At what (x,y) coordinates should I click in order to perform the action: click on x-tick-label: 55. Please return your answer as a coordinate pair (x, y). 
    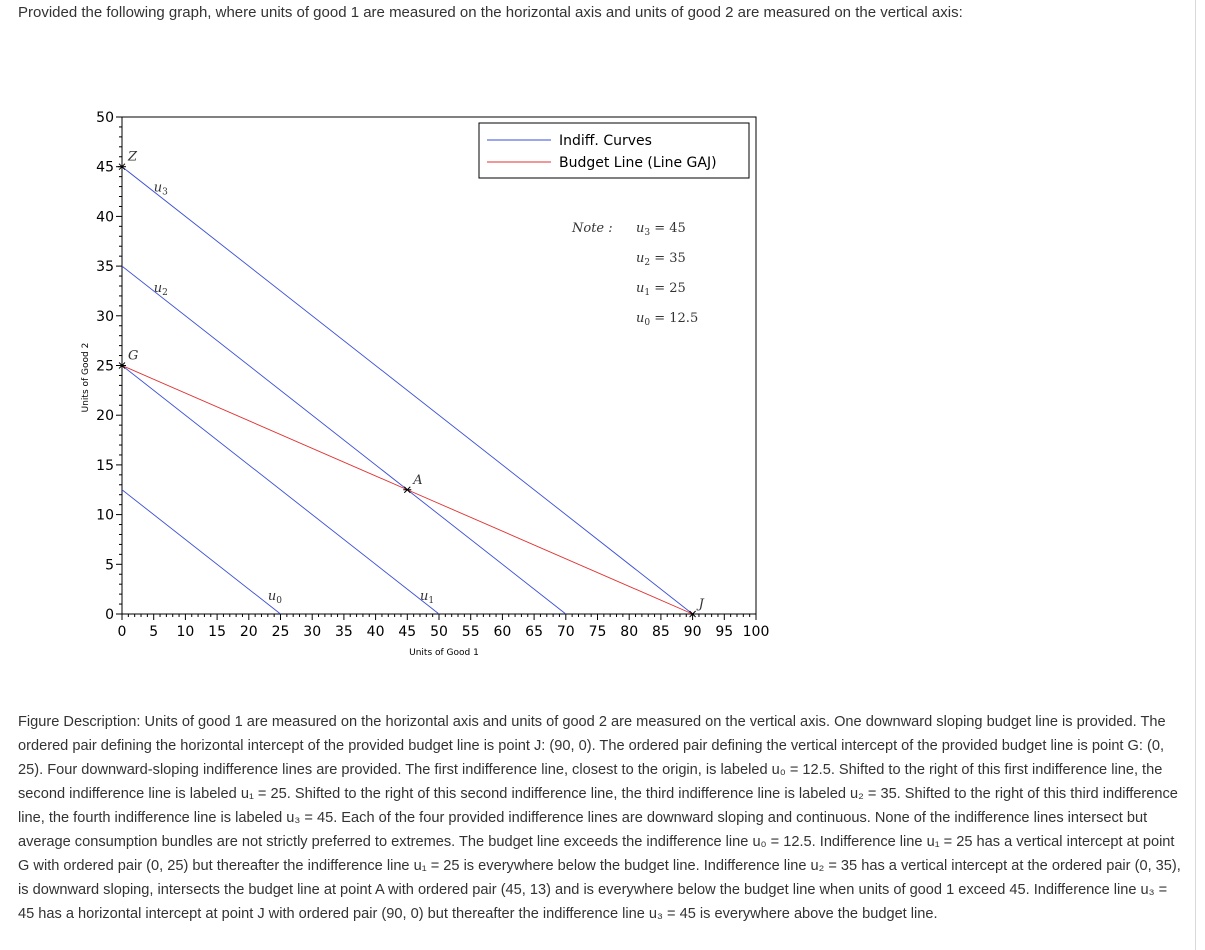
    Looking at the image, I should click on (471, 632).